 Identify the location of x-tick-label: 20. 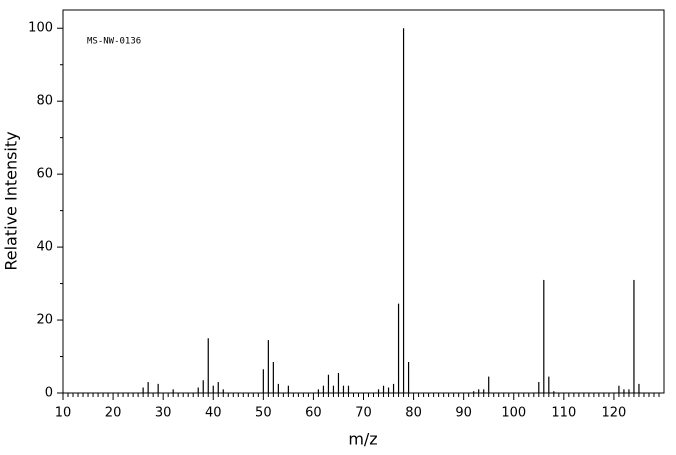
(113, 413).